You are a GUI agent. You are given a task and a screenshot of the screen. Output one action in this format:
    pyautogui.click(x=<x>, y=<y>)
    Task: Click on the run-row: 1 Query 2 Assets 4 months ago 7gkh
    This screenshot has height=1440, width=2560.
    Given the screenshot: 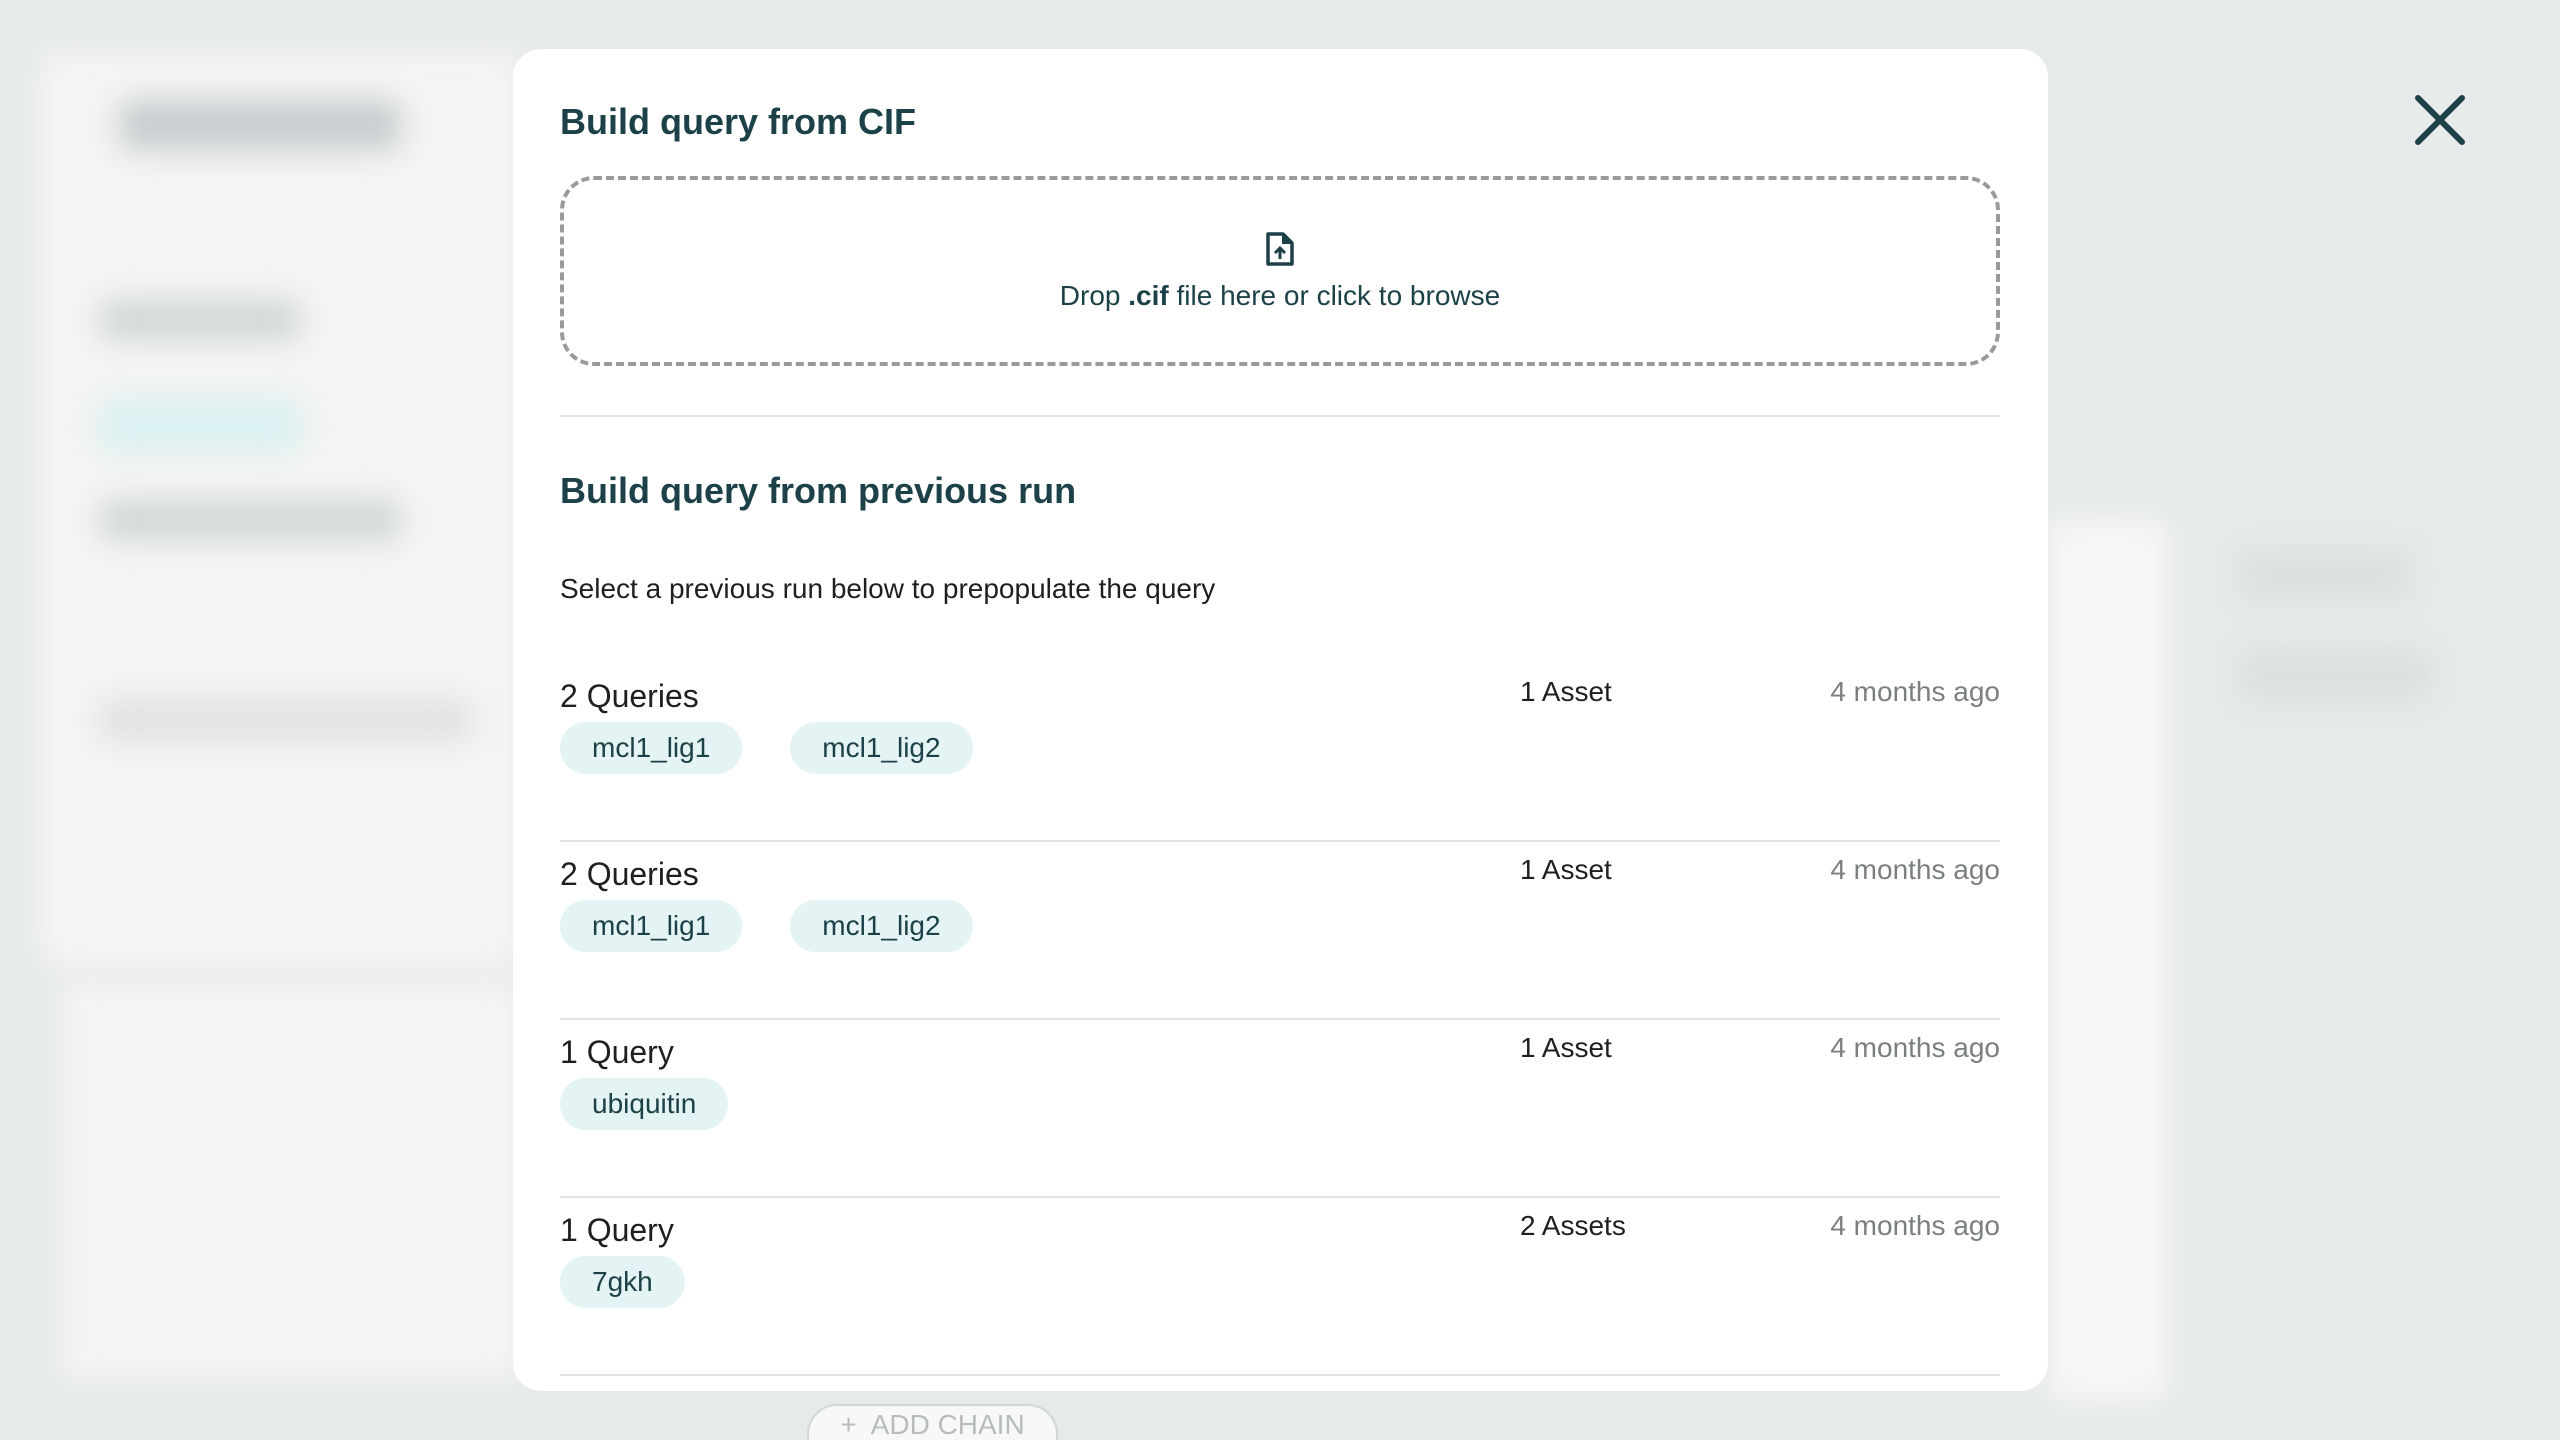 What is the action you would take?
    pyautogui.click(x=1280, y=1287)
    